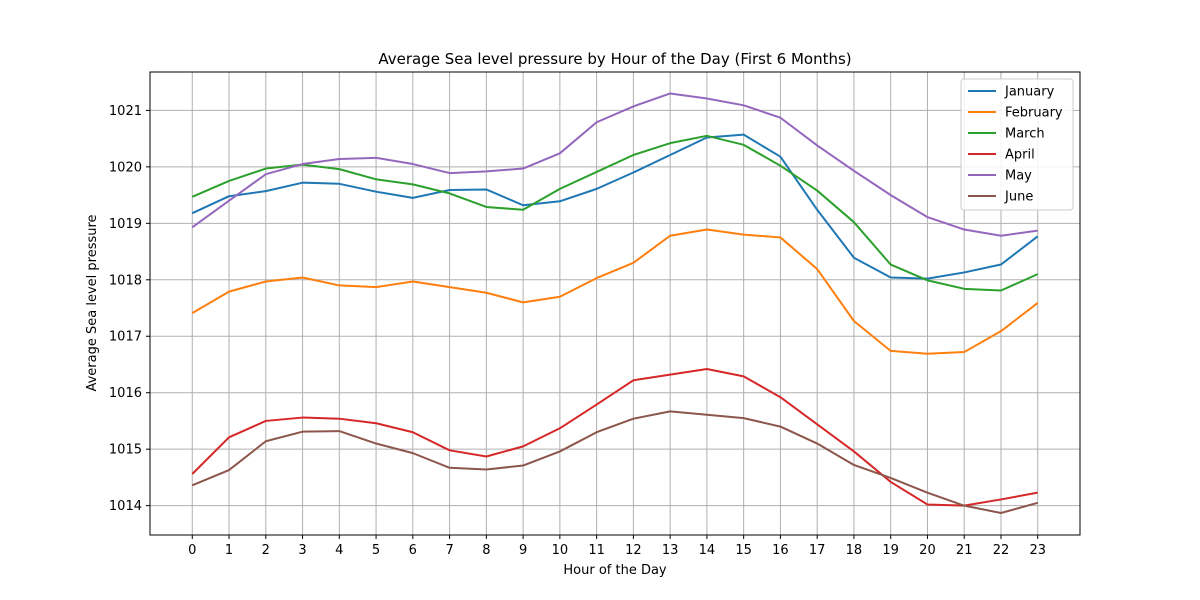  I want to click on x-tick-label: 5, so click(376, 550).